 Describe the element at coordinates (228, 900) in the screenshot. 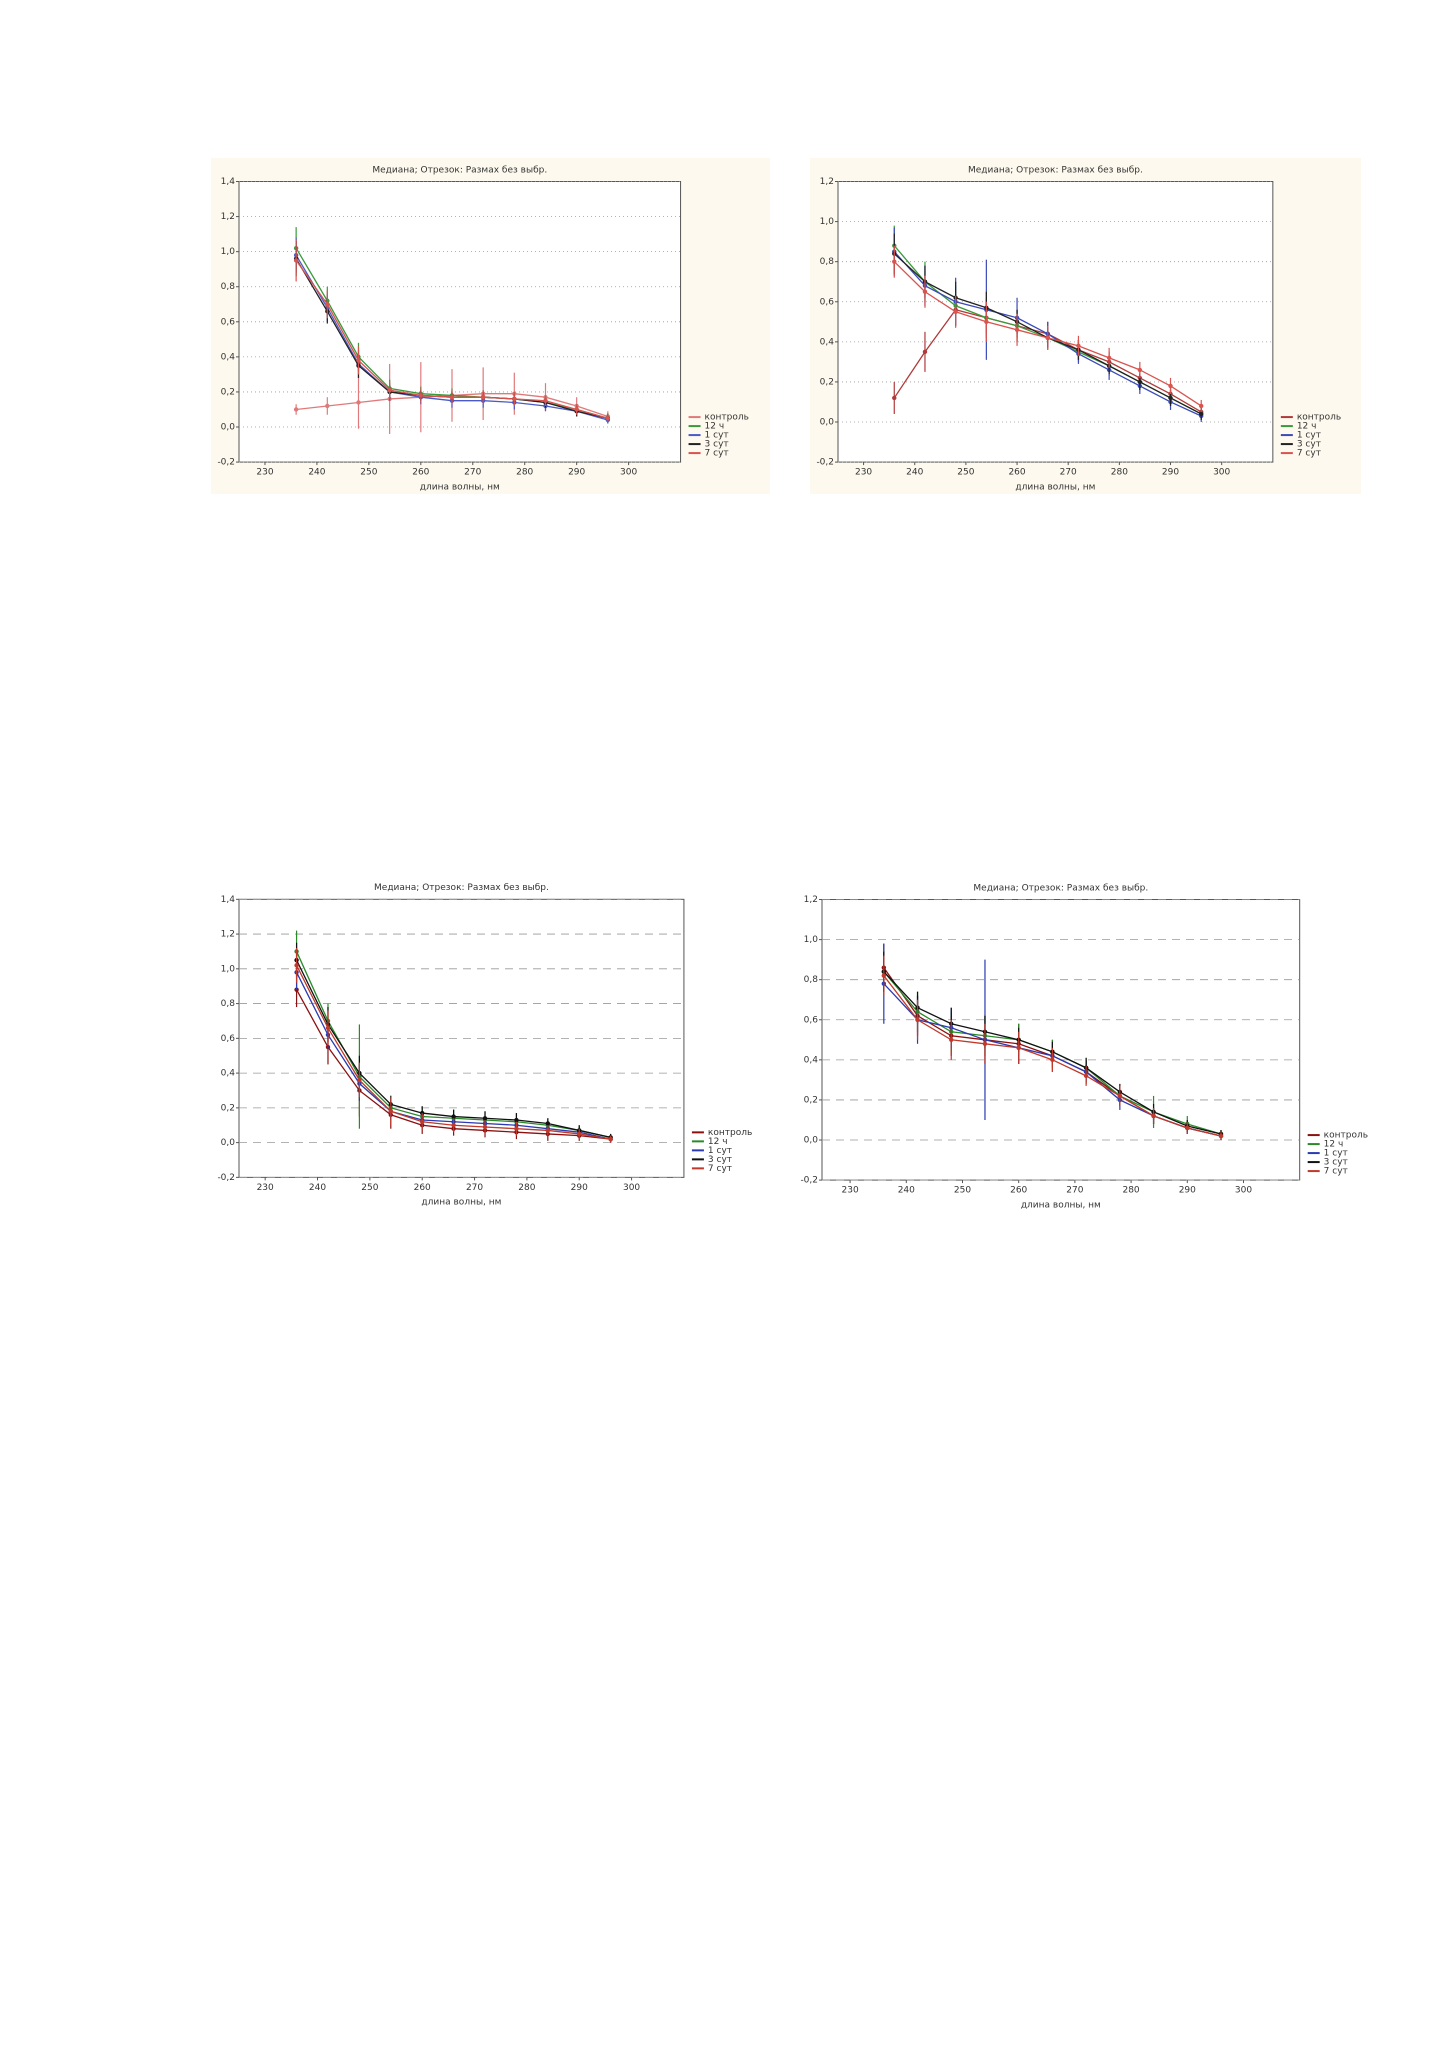

I see `y-tick-label: 1,4` at that location.